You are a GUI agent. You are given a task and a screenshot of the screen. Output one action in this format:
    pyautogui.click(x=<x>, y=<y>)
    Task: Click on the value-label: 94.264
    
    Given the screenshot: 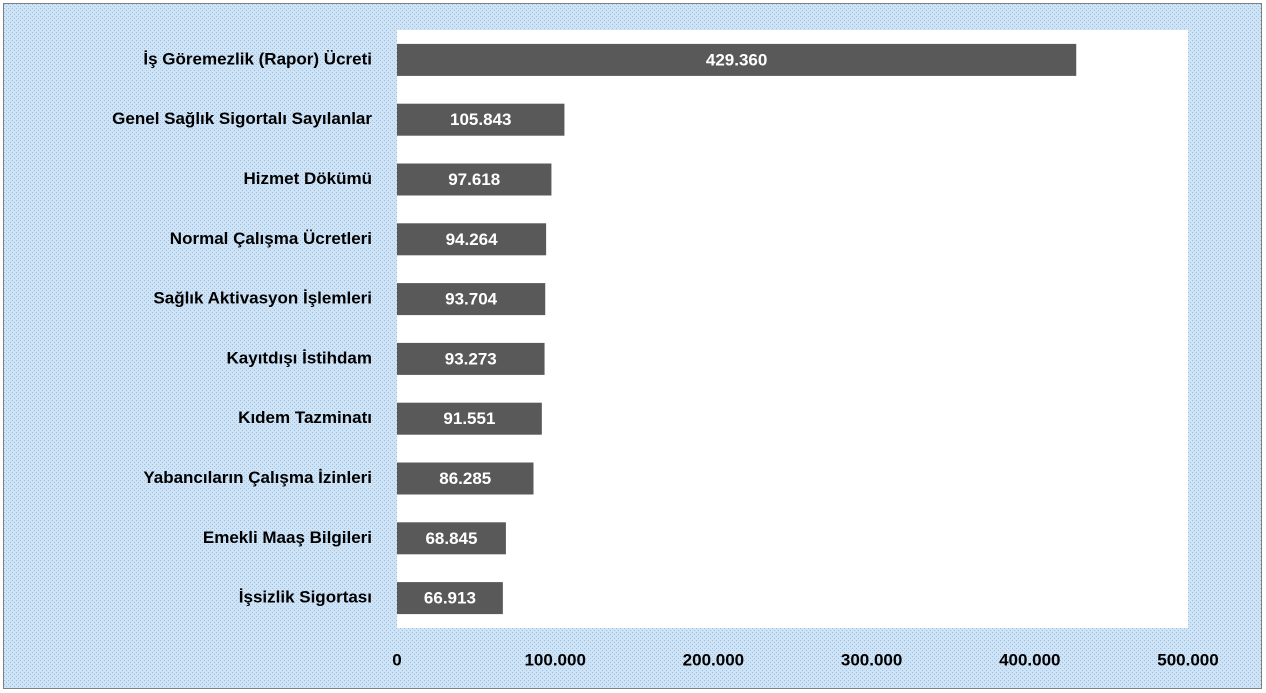 What is the action you would take?
    pyautogui.click(x=472, y=239)
    